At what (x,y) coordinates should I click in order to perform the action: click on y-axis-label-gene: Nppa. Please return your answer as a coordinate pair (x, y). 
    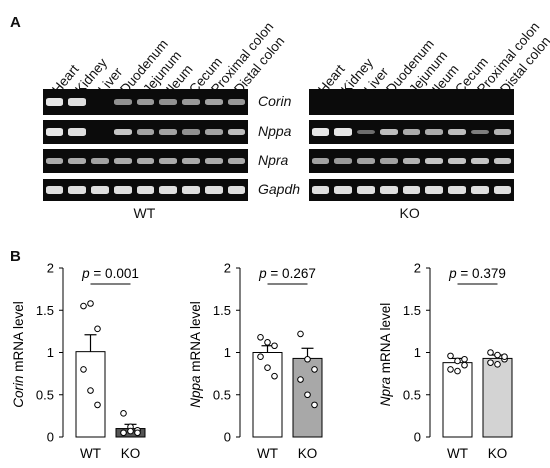
    Looking at the image, I should click on (195, 391).